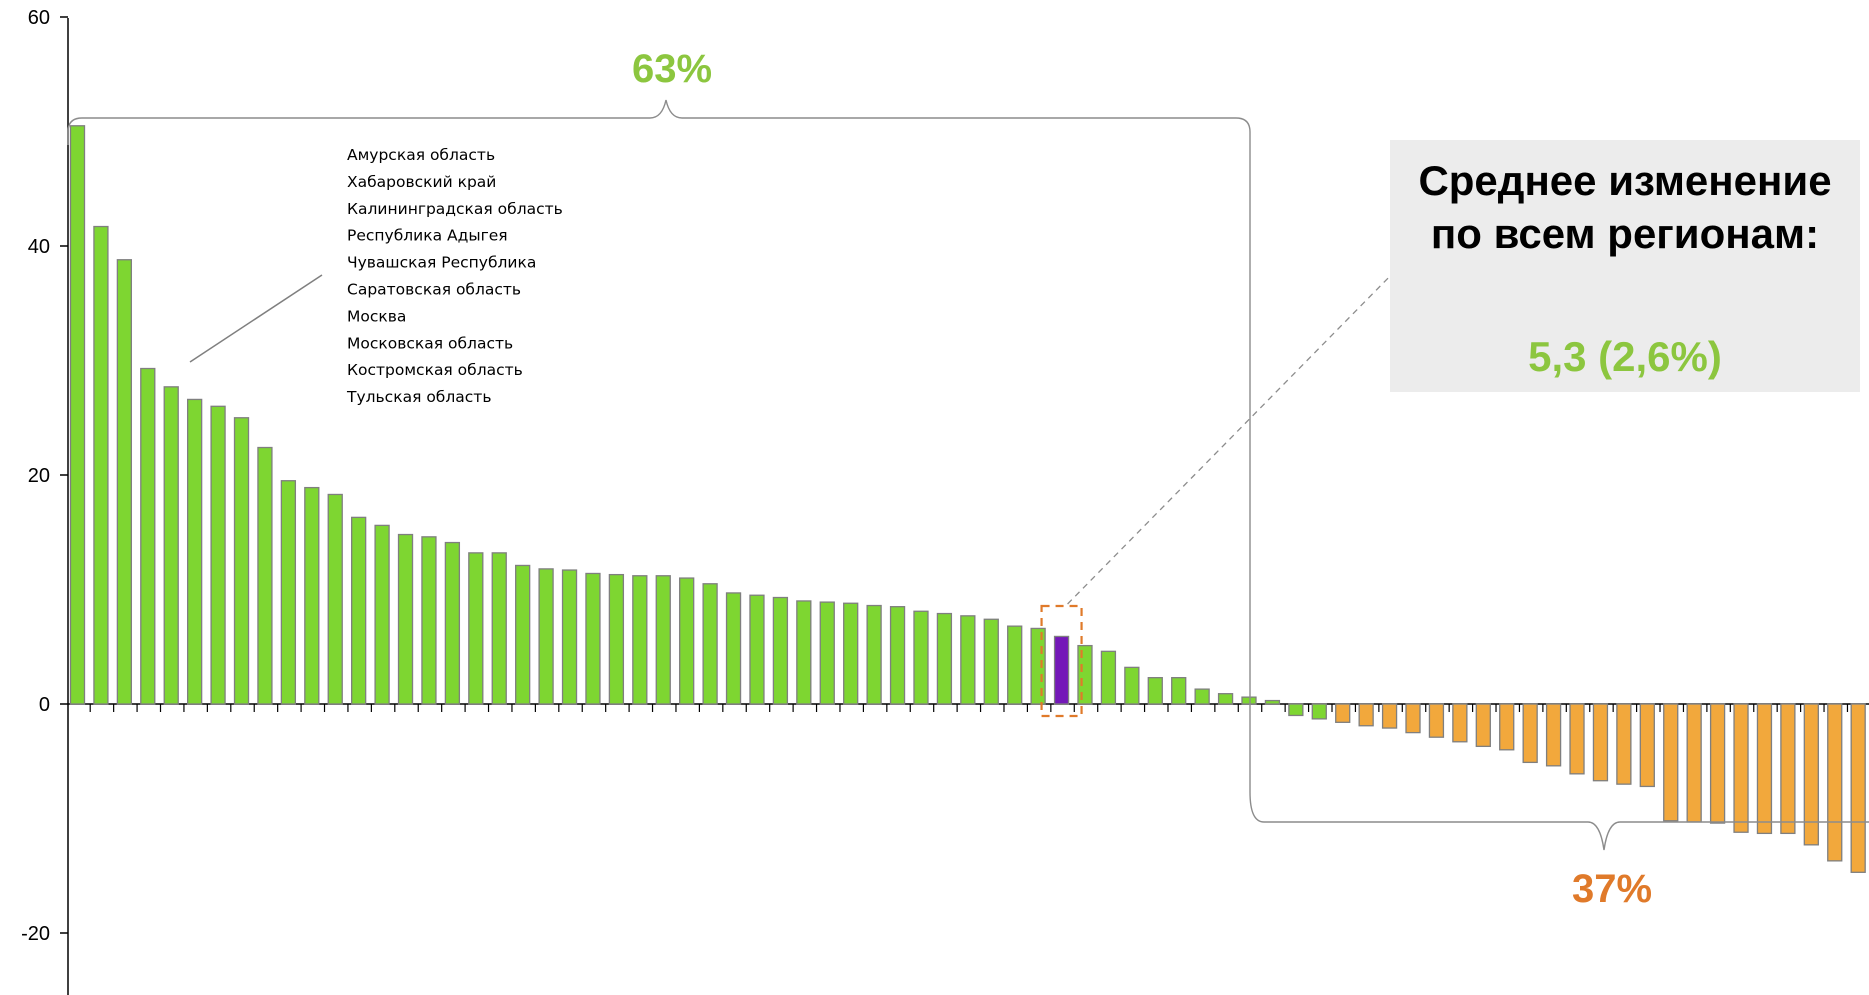  I want to click on average-change-title: Среднее изменение по всем регионам:, so click(1625, 207).